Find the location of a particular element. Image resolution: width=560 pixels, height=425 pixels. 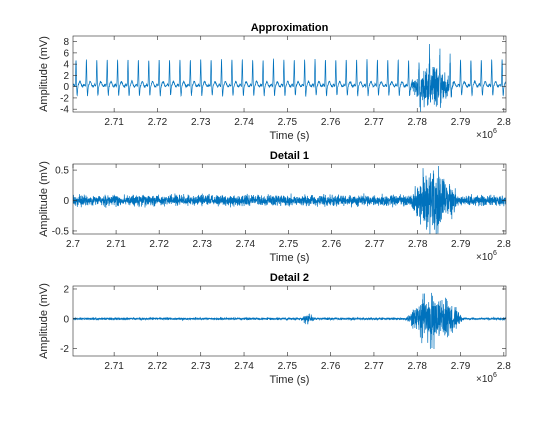

y-tick-label: -4 is located at coordinates (64, 110).